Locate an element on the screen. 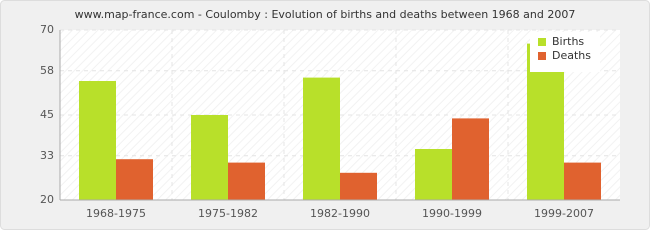 This screenshot has height=240, width=650. x-tick-label: 1999-2007 is located at coordinates (564, 213).